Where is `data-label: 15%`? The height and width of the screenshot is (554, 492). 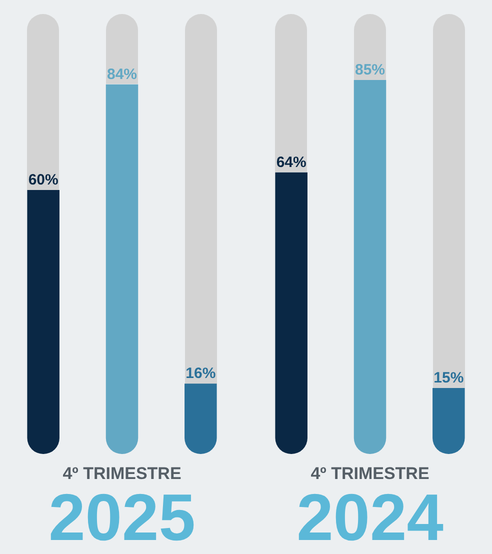
data-label: 15% is located at coordinates (449, 378).